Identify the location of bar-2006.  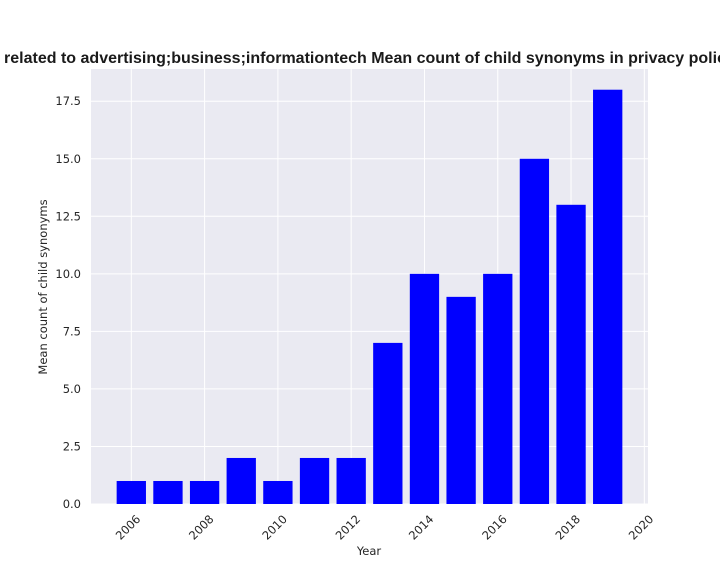
(131, 492).